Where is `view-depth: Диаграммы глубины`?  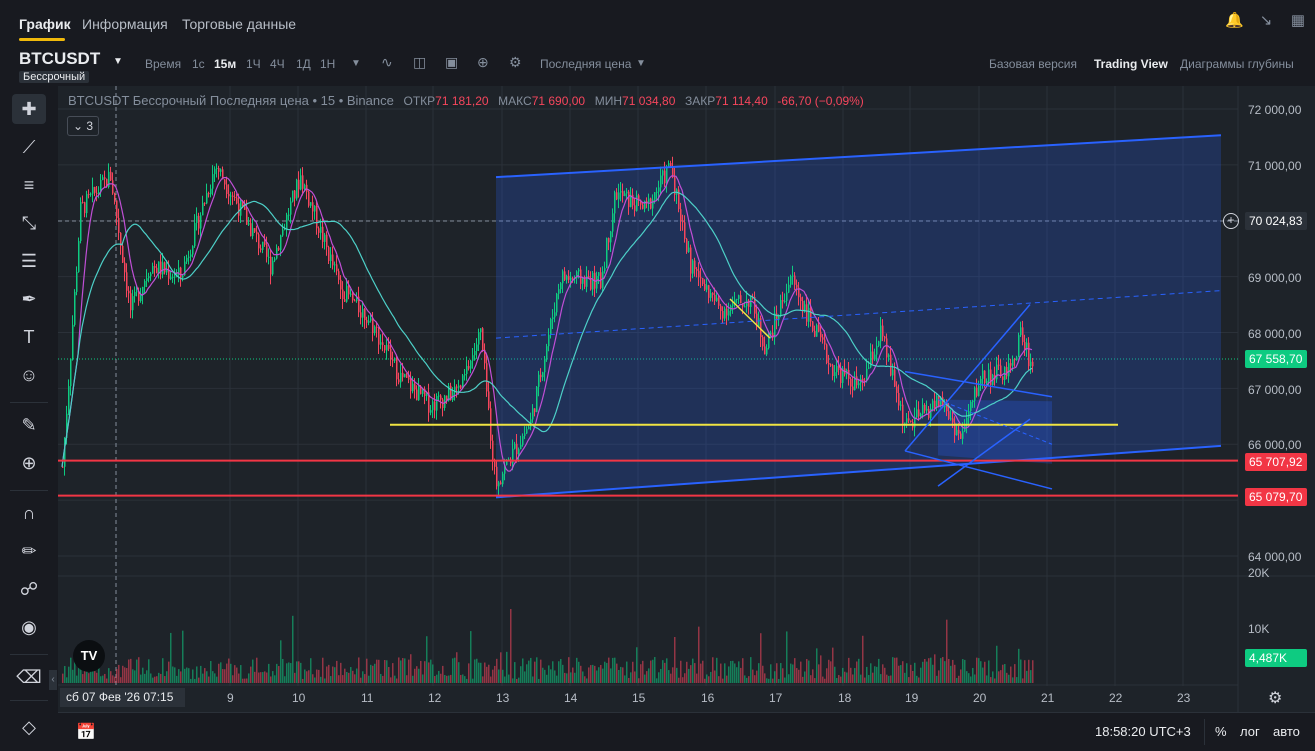
view-depth: Диаграммы глубины is located at coordinates (1237, 64).